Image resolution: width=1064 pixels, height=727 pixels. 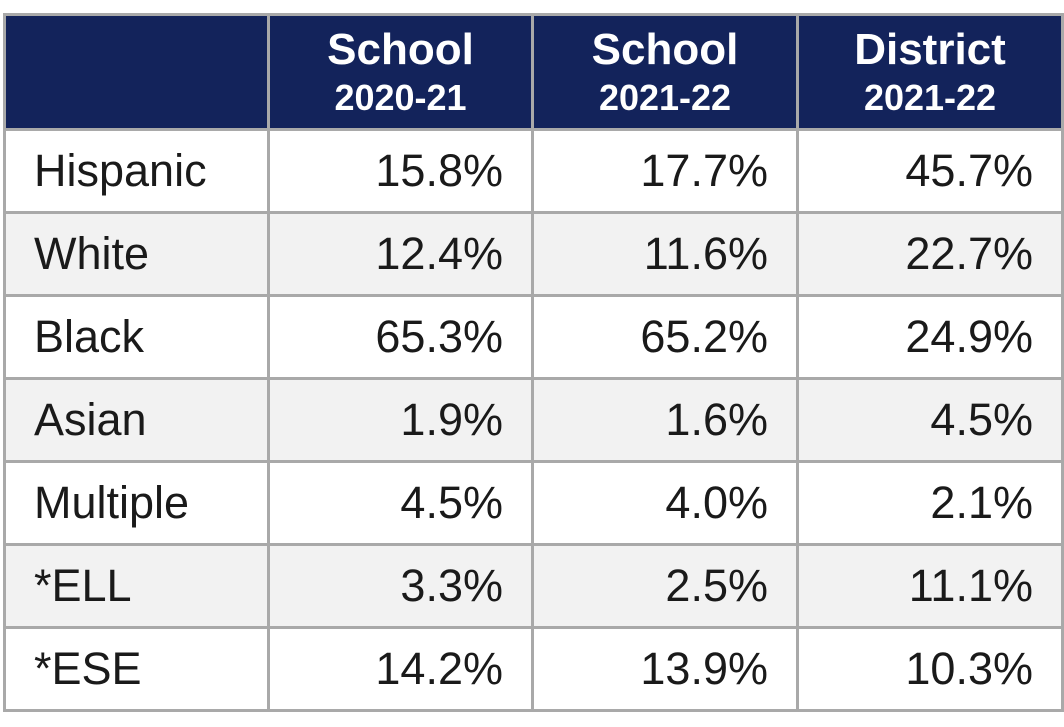 What do you see at coordinates (665, 254) in the screenshot?
I see `value-cell: 11.6%` at bounding box center [665, 254].